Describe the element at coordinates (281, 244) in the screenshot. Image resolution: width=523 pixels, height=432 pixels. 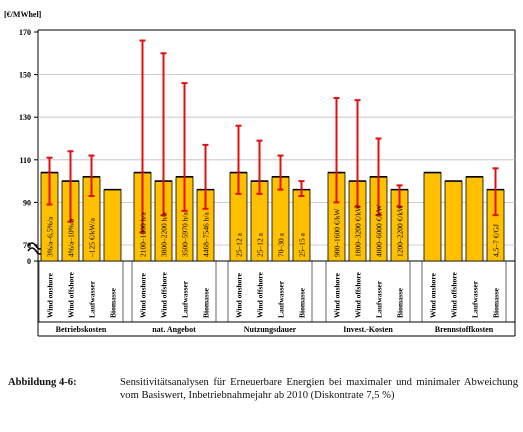
I see `bar-value-label: 70–30 a` at that location.